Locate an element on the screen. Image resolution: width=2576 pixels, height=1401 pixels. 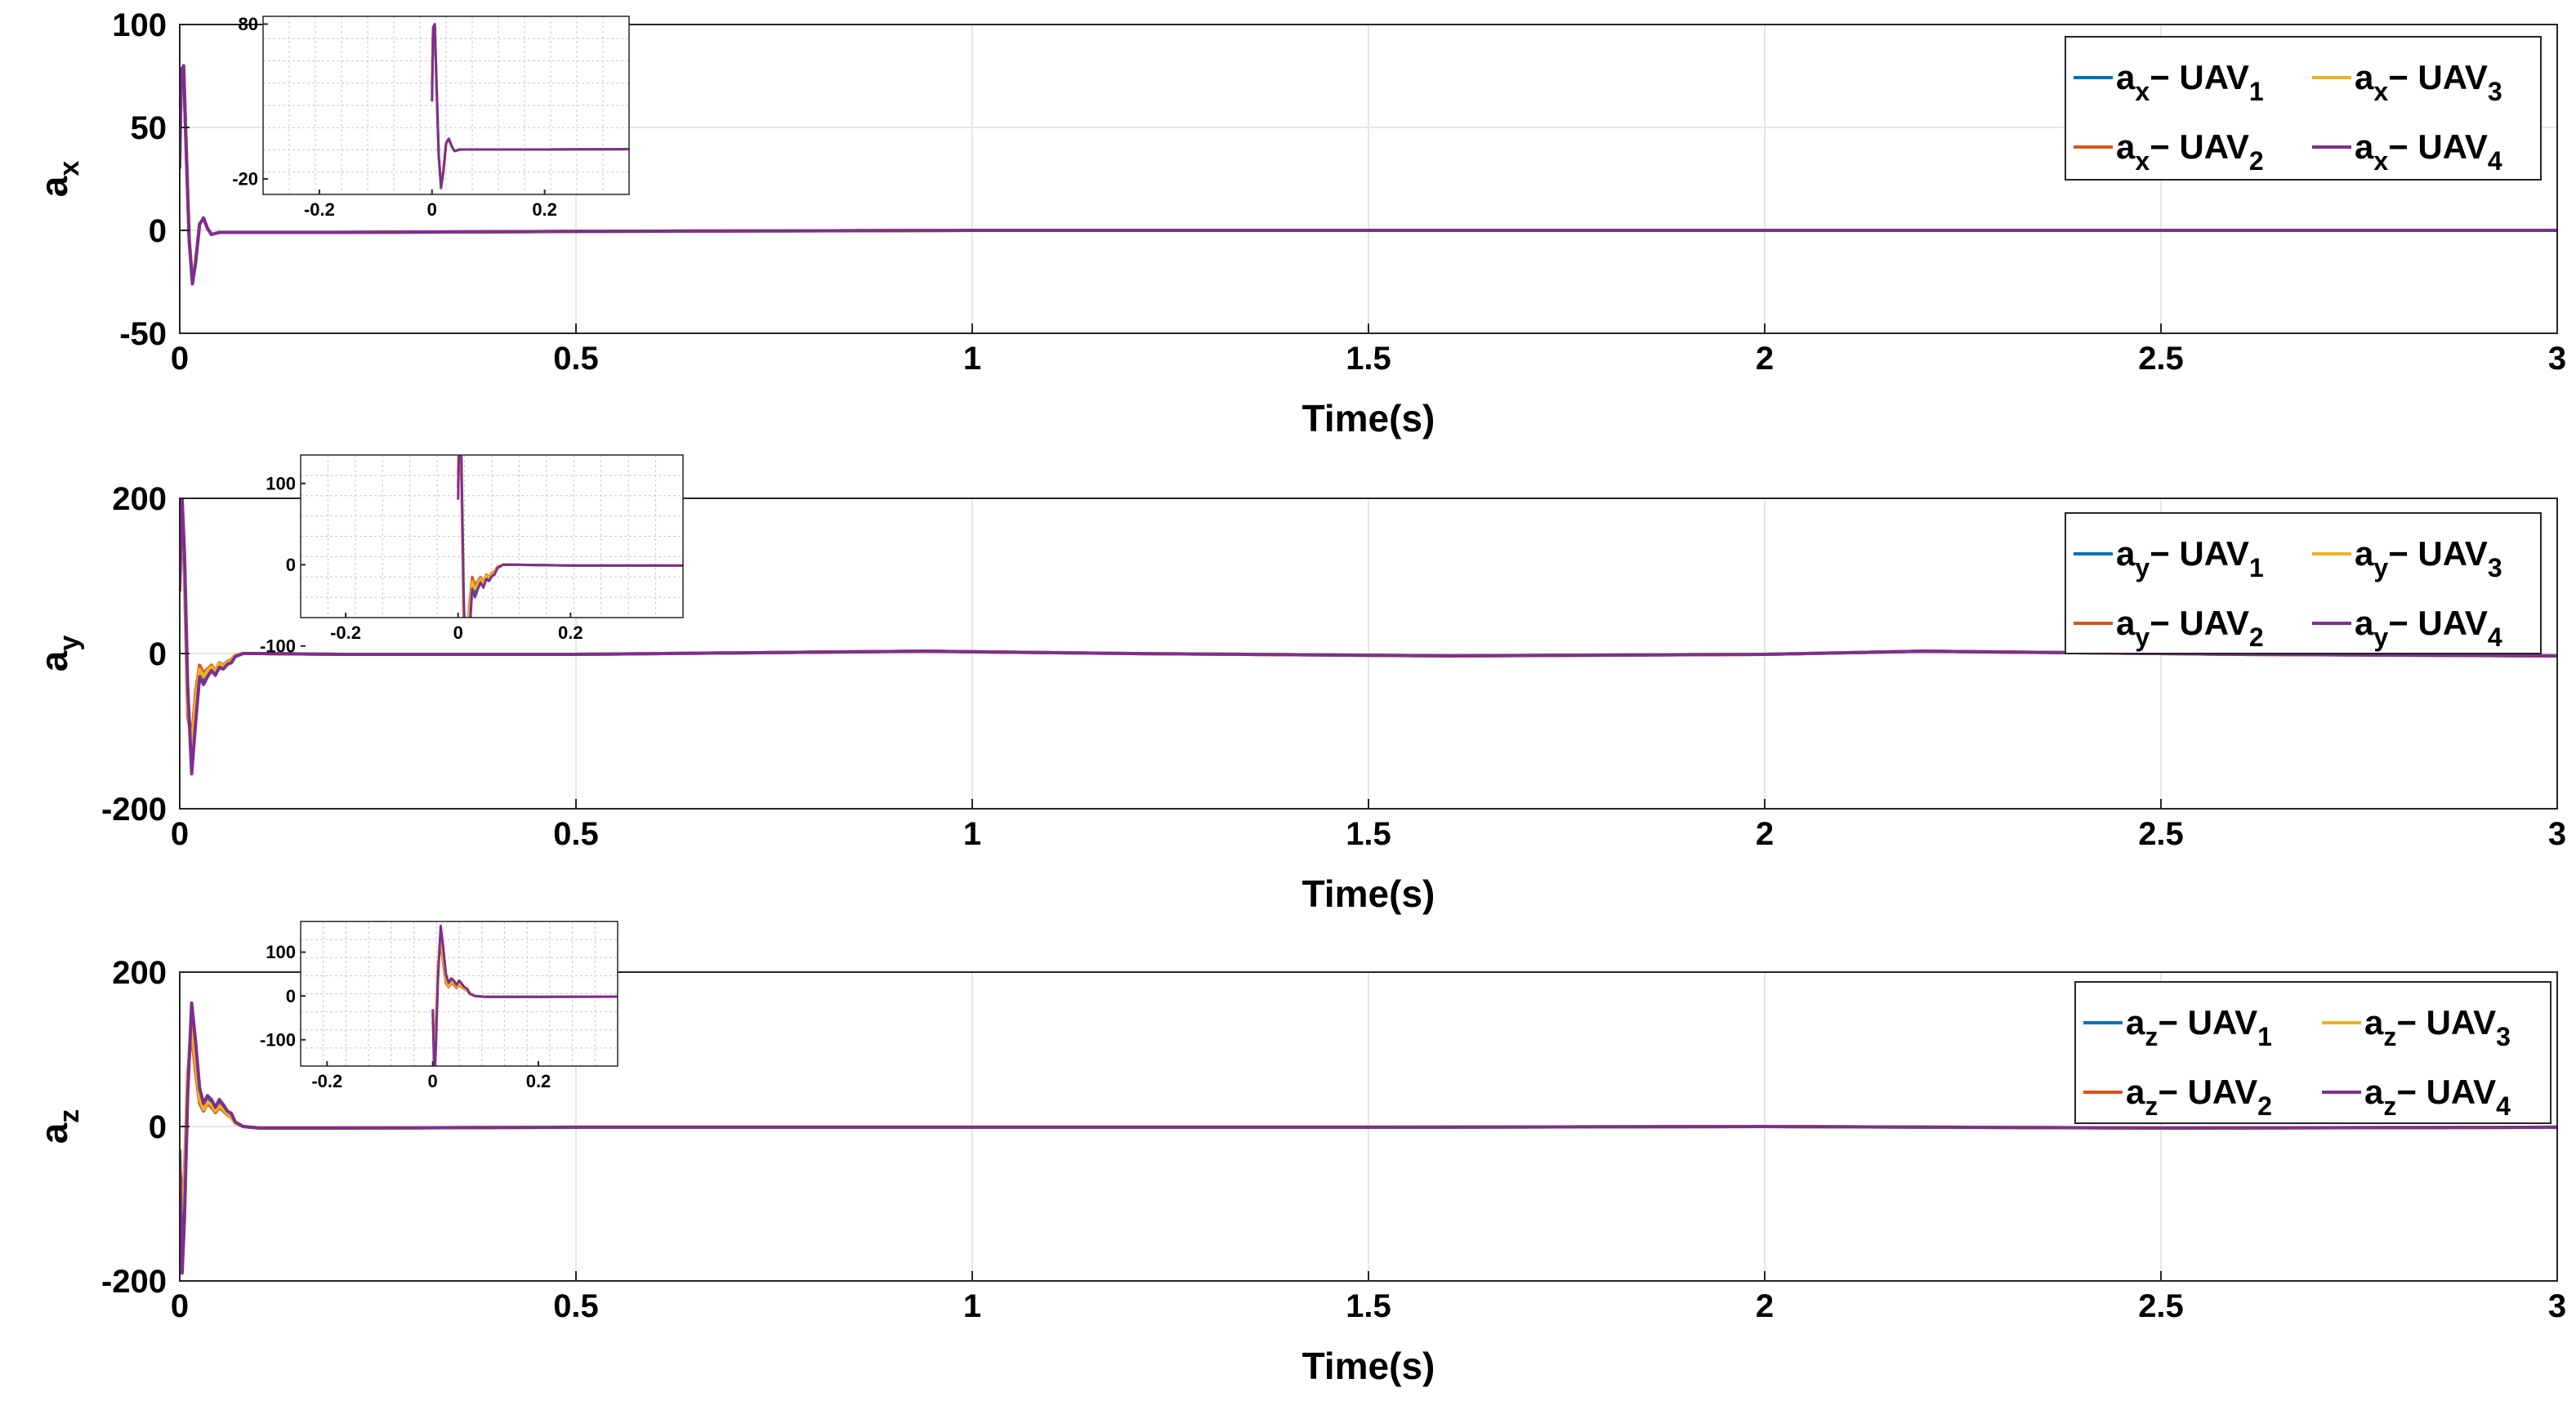
y-axis-label-subscript: z is located at coordinates (69, 1116).